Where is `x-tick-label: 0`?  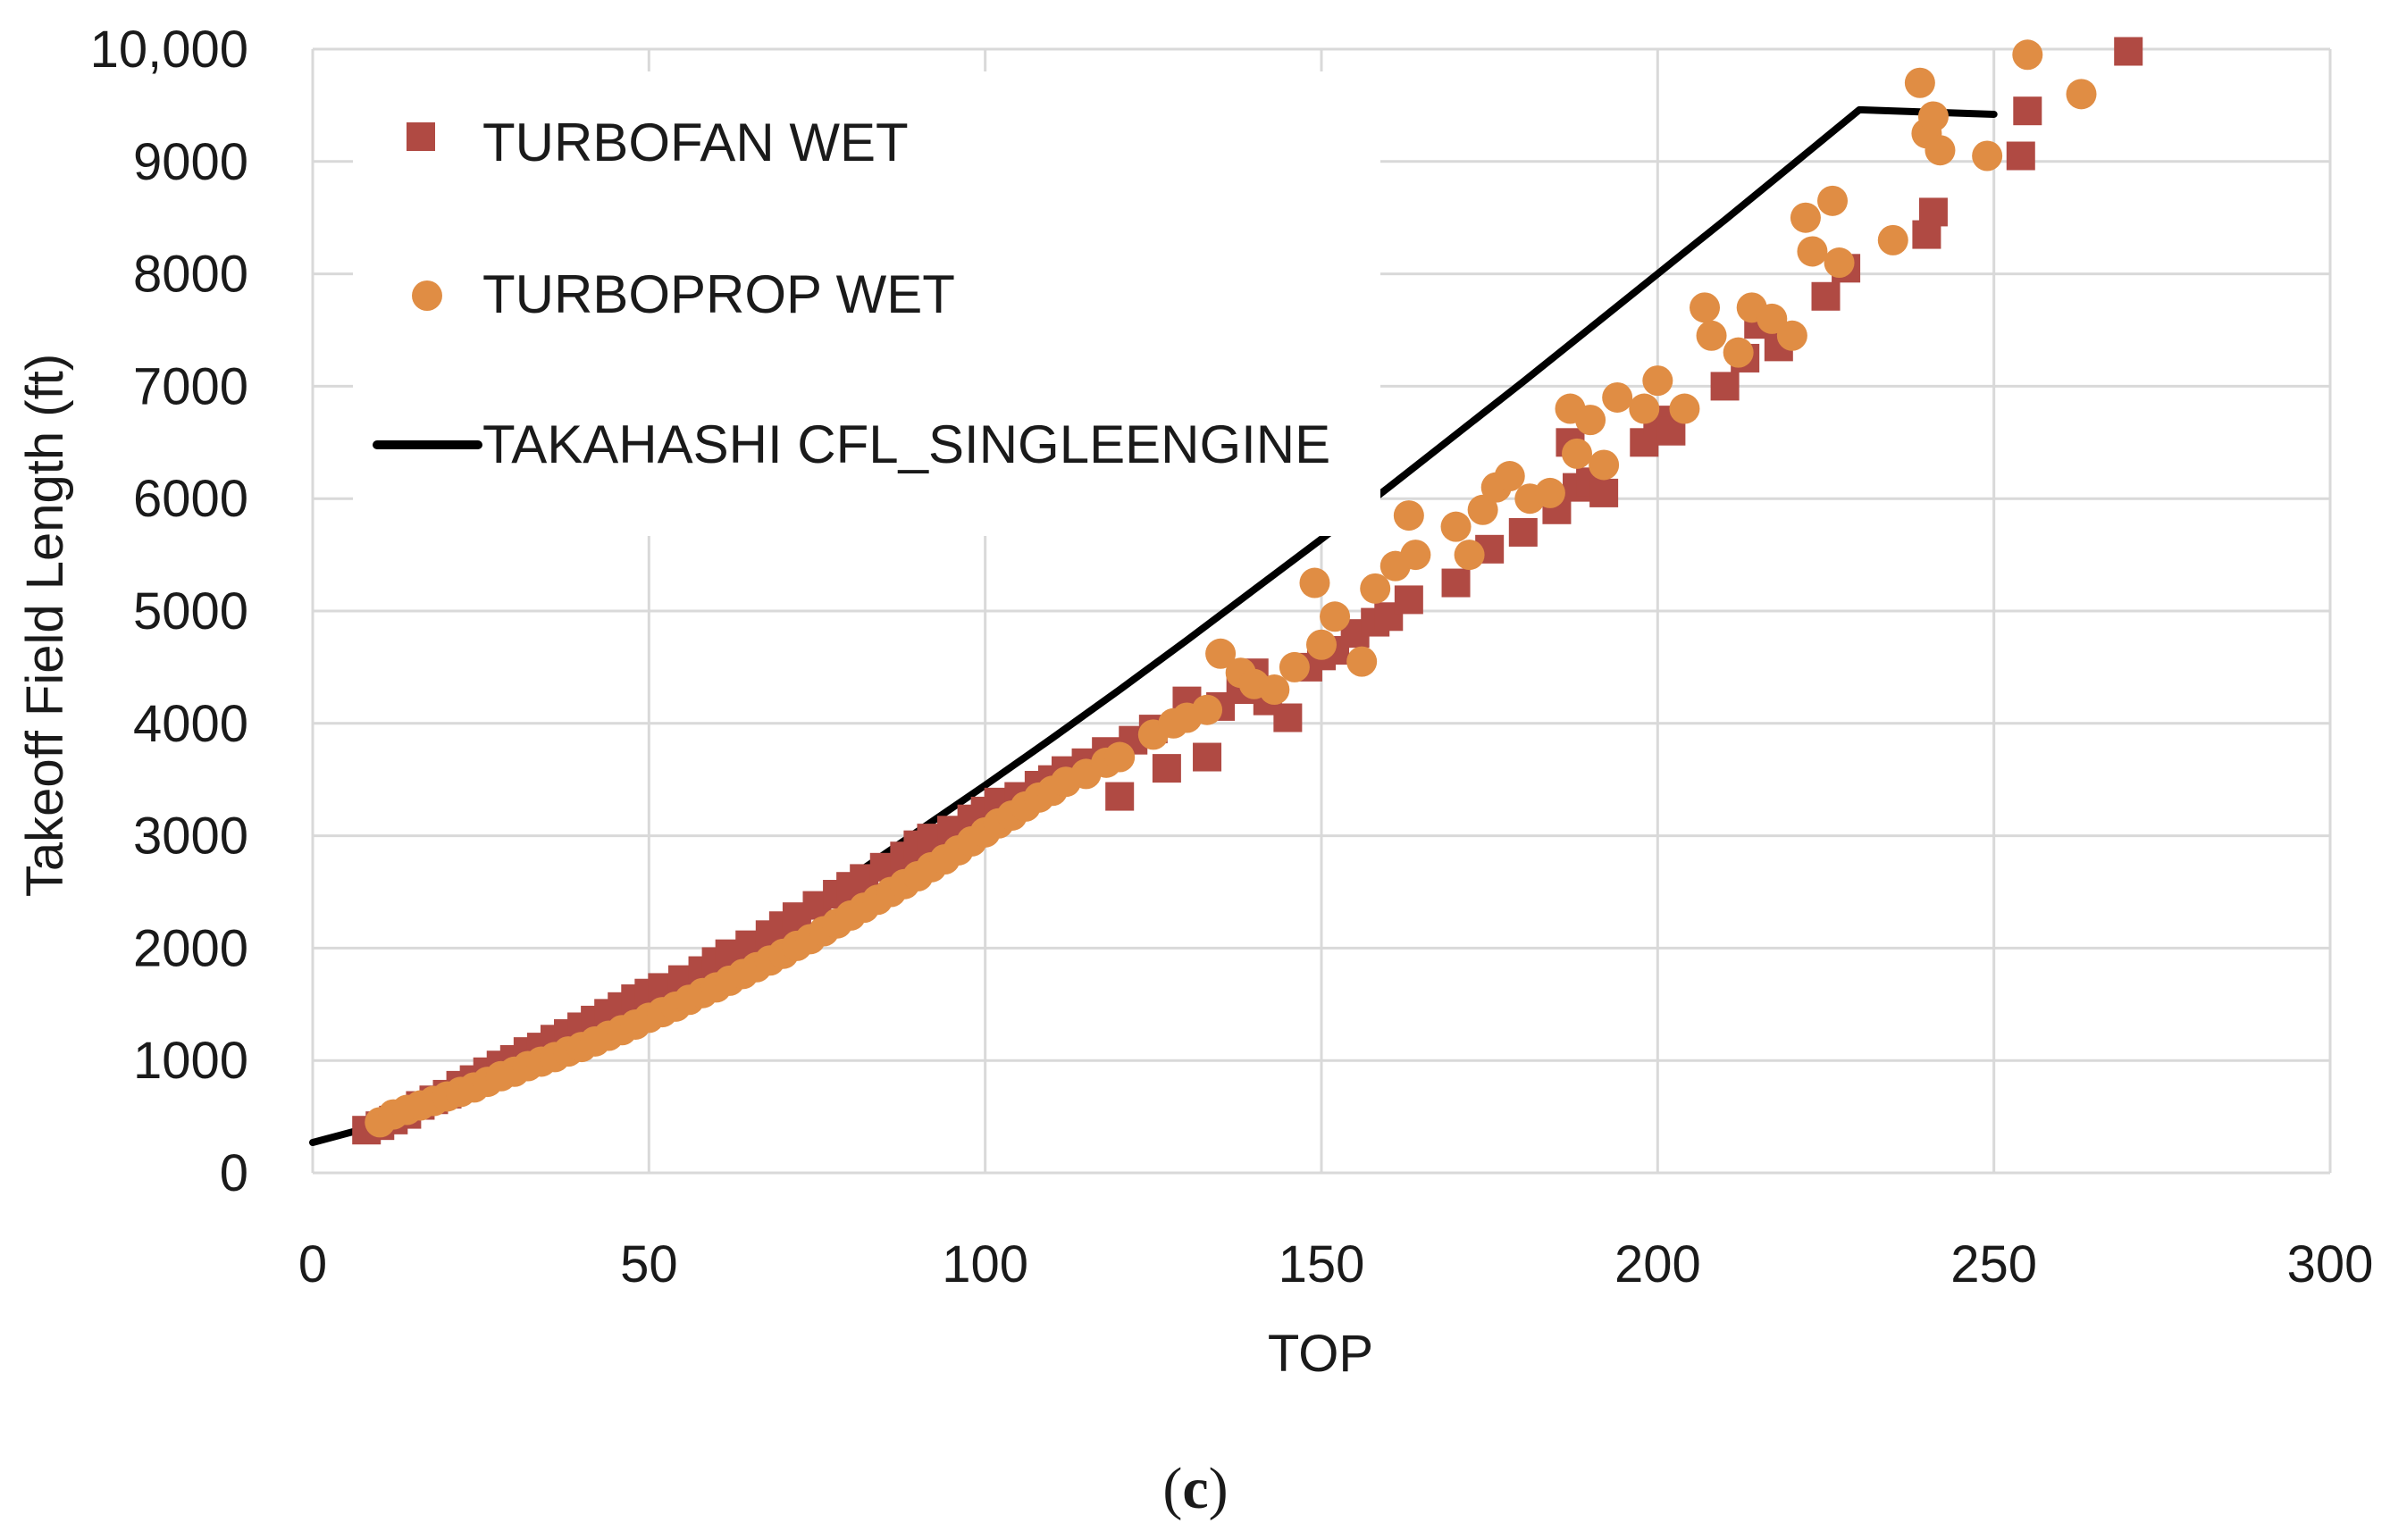
x-tick-label: 0 is located at coordinates (312, 1264).